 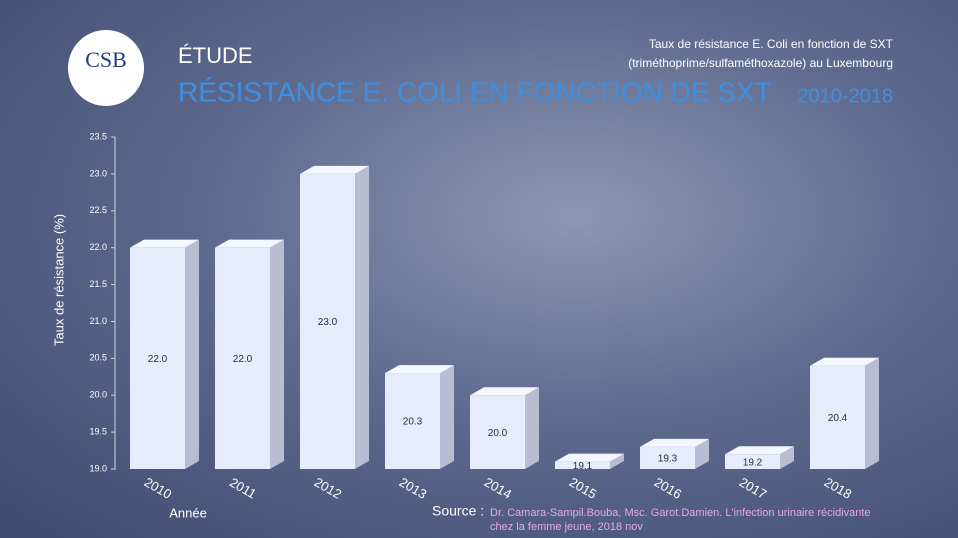 What do you see at coordinates (243, 488) in the screenshot?
I see `x-tick-label: 2011` at bounding box center [243, 488].